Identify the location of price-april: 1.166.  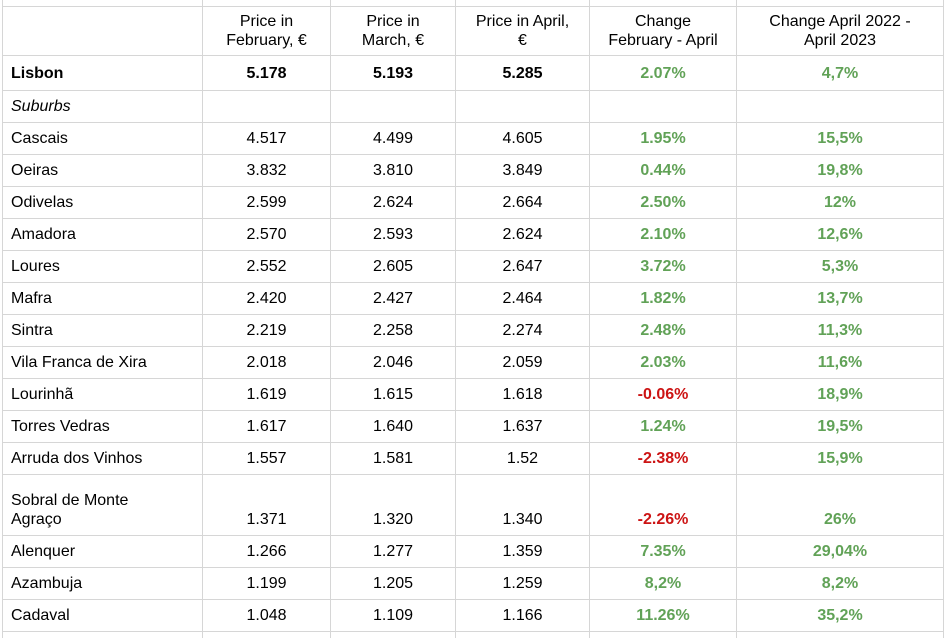
(523, 616).